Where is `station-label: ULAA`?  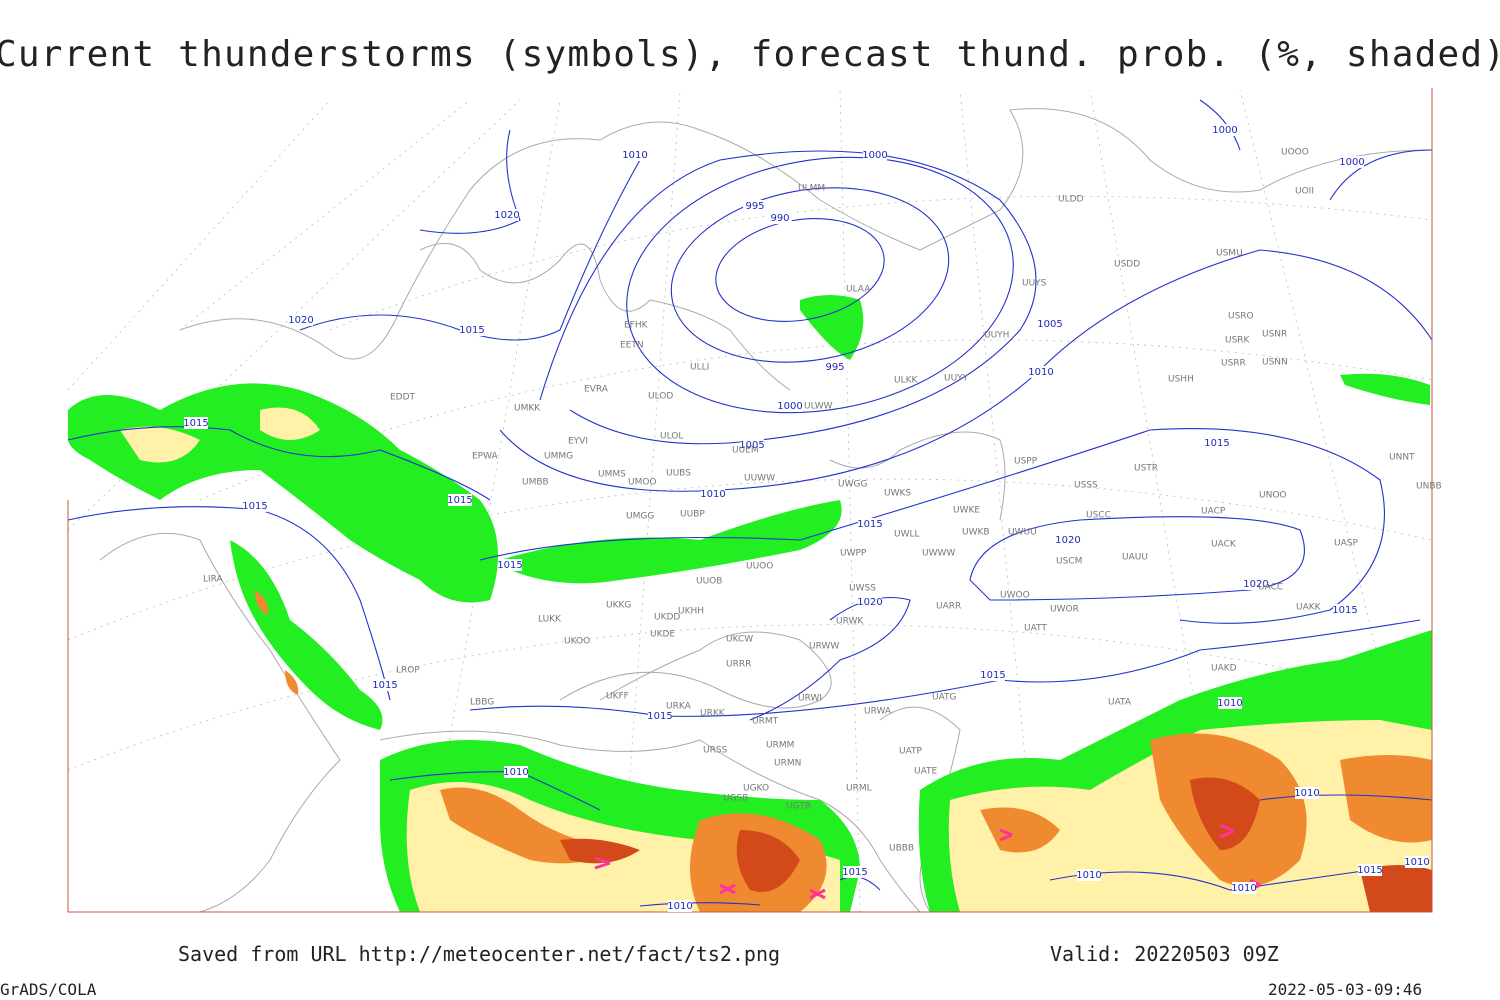 station-label: ULAA is located at coordinates (858, 290).